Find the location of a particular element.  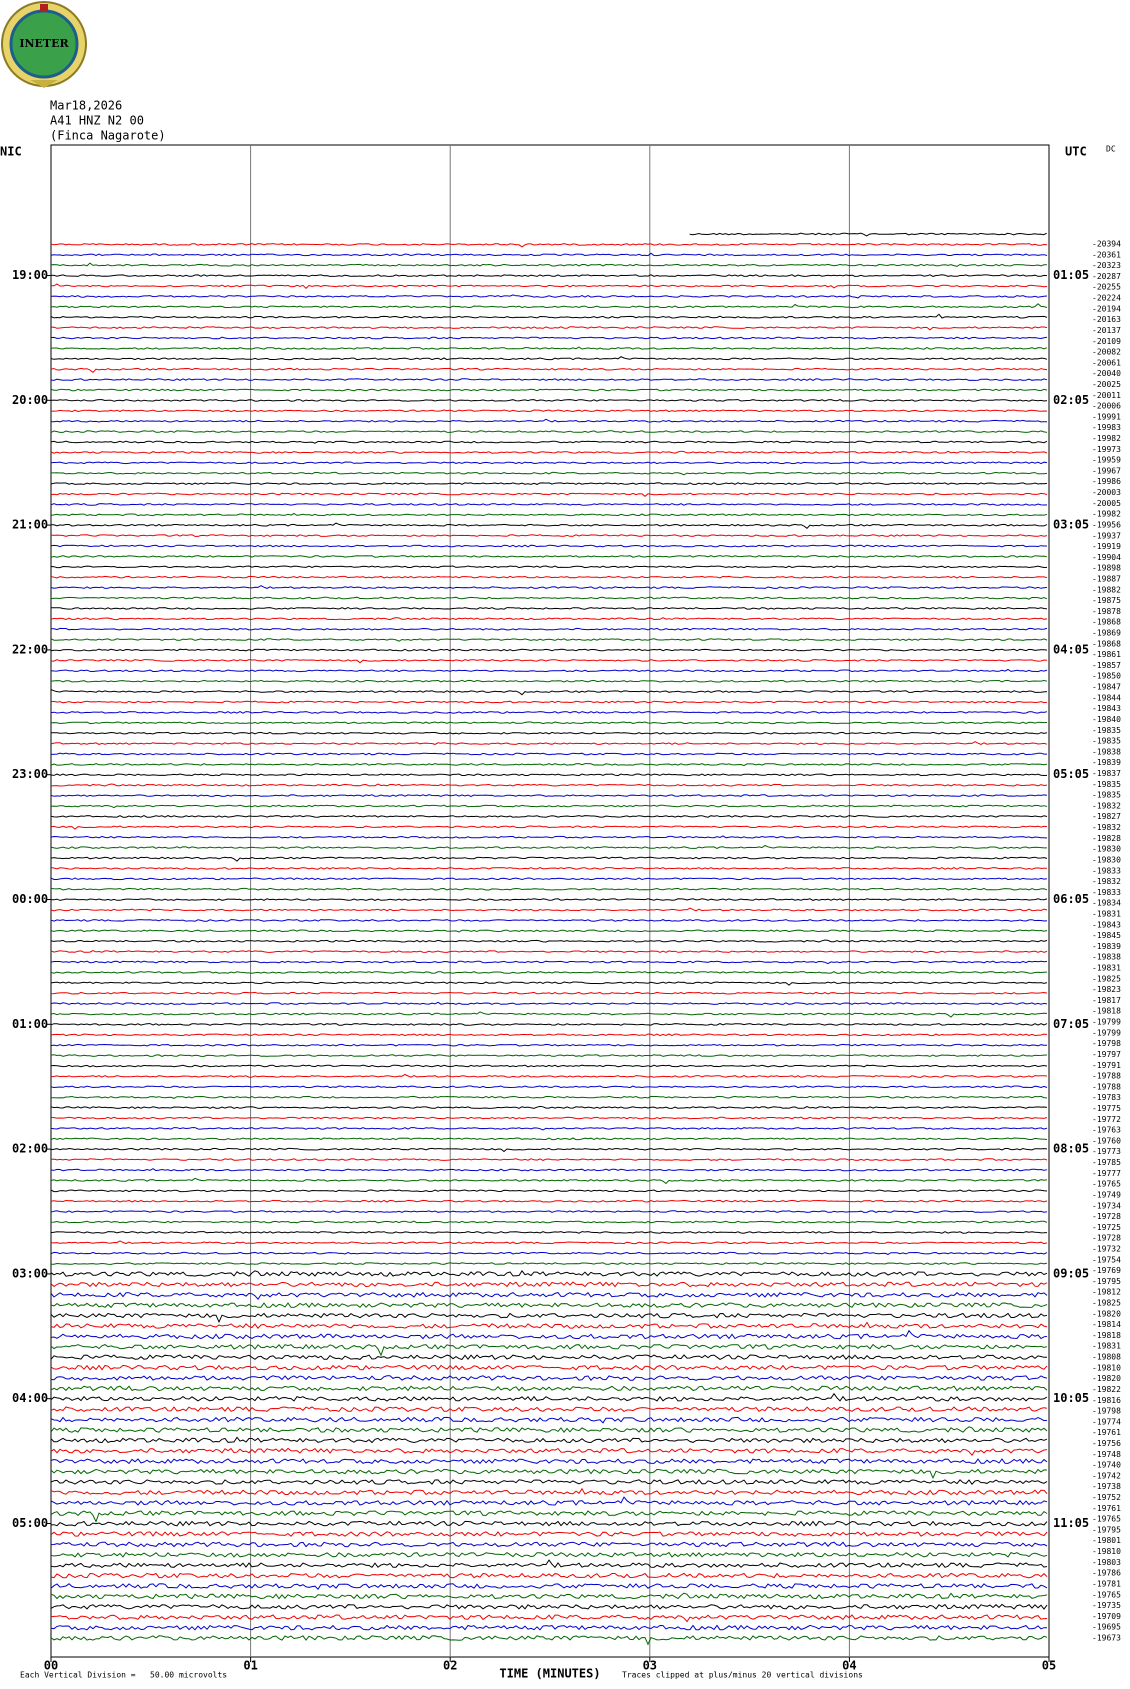

dc-offset: -19956 is located at coordinates (1106, 524).